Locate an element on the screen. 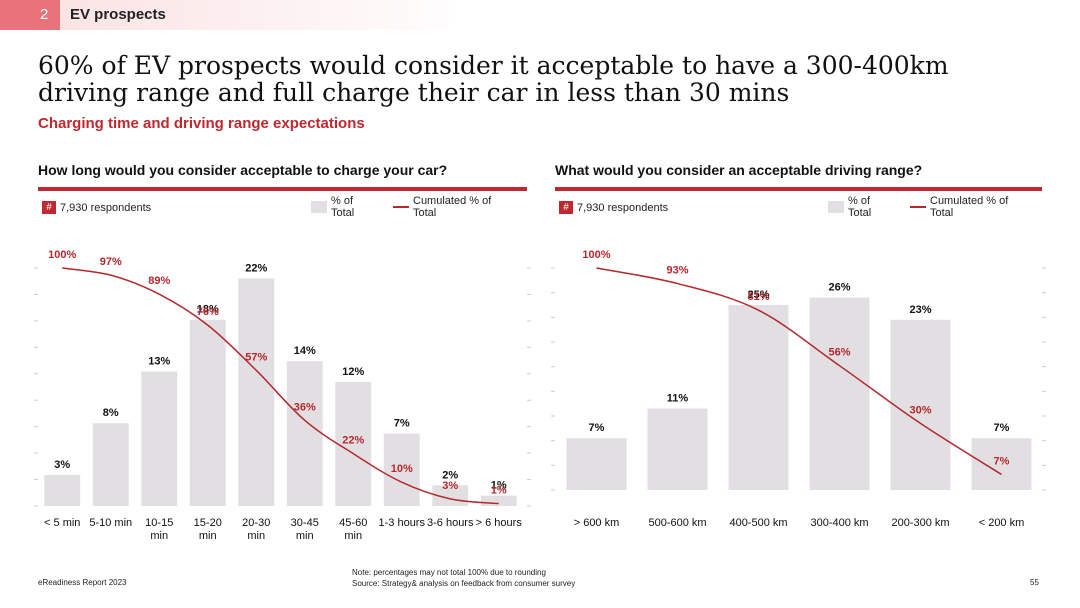 Image resolution: width=1080 pixels, height=608 pixels. bar-label: 25% is located at coordinates (758, 295).